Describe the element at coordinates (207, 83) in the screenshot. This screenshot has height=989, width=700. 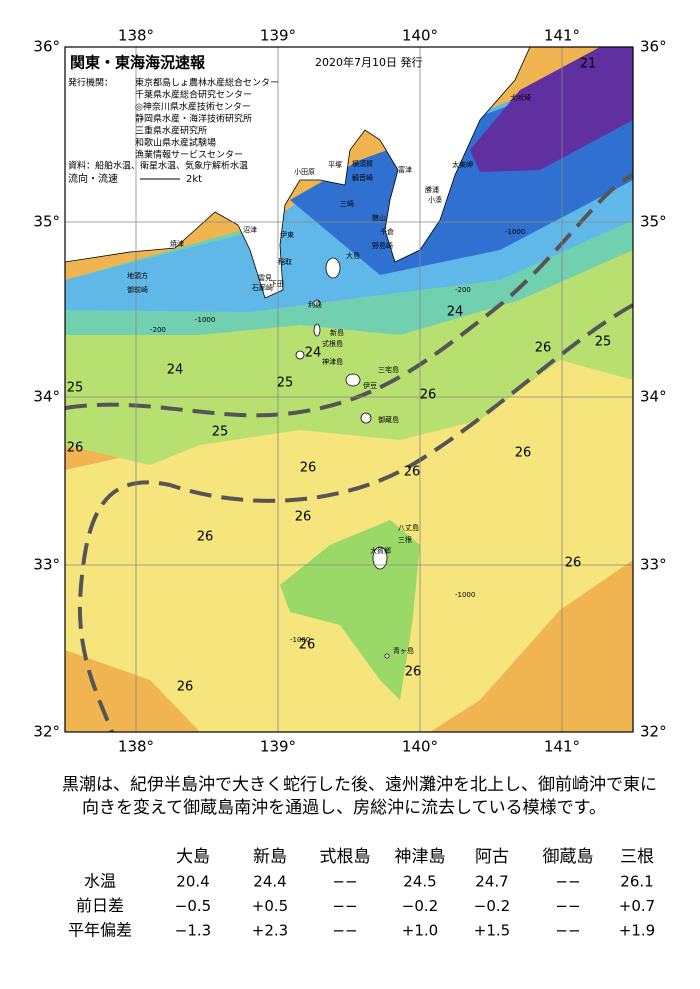
I see `issuer: 東京都島しょ農林水産総合センター` at that location.